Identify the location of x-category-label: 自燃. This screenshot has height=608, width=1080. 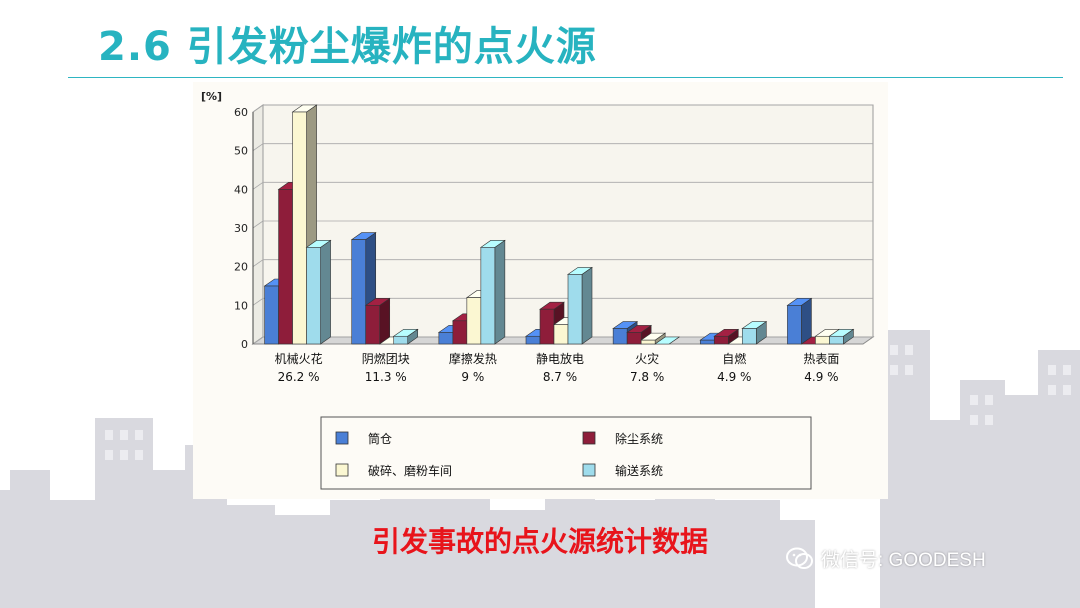
(734, 358).